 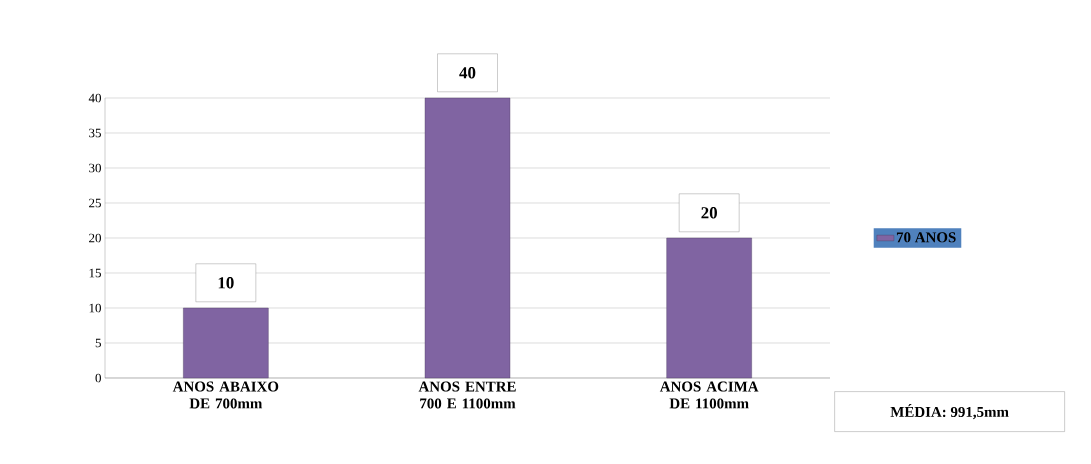 I want to click on y-tick-label: 20, so click(x=95, y=238).